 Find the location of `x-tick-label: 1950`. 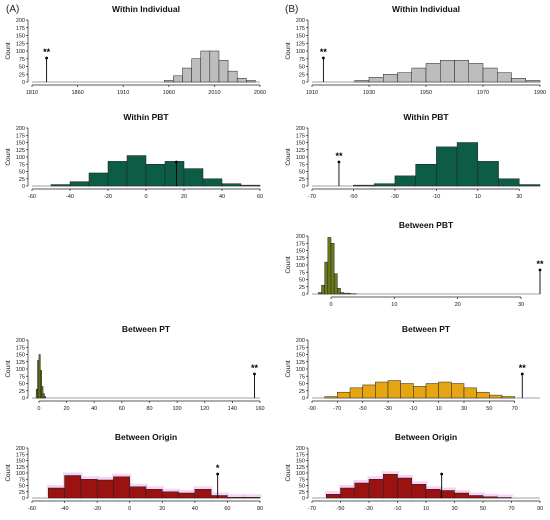

x-tick-label: 1950 is located at coordinates (426, 93).